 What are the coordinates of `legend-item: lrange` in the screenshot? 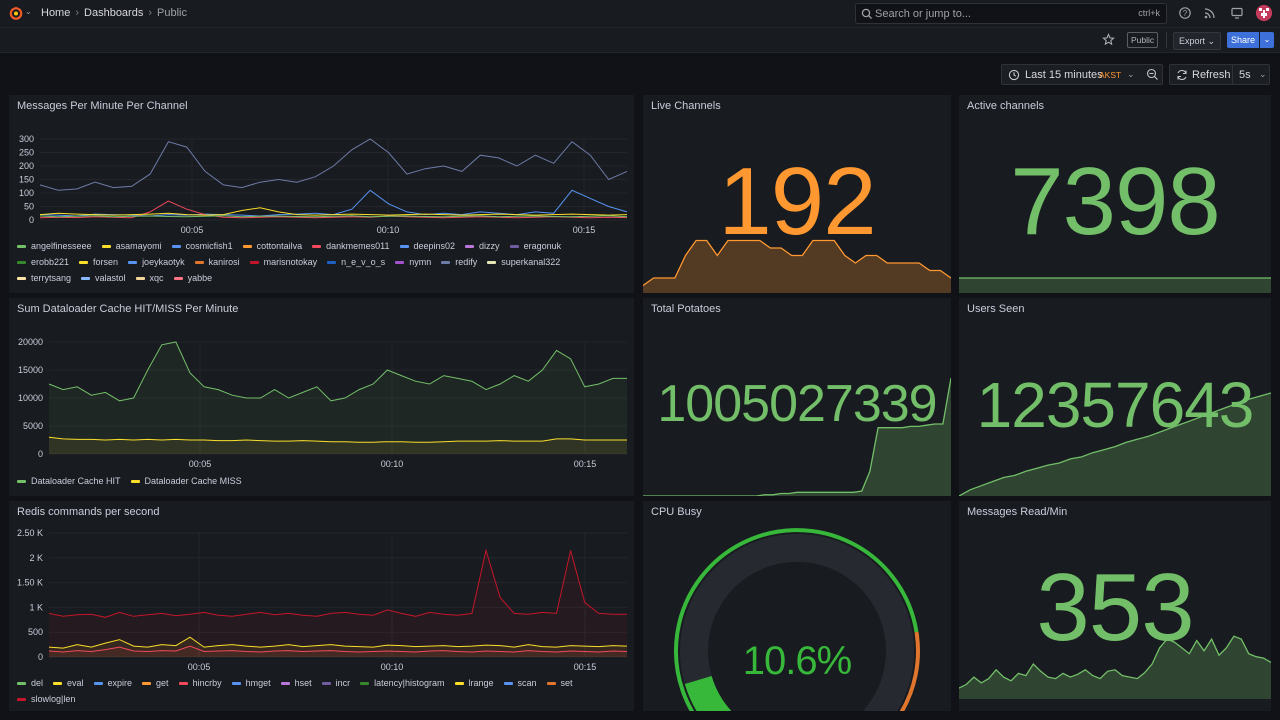 It's located at (474, 683).